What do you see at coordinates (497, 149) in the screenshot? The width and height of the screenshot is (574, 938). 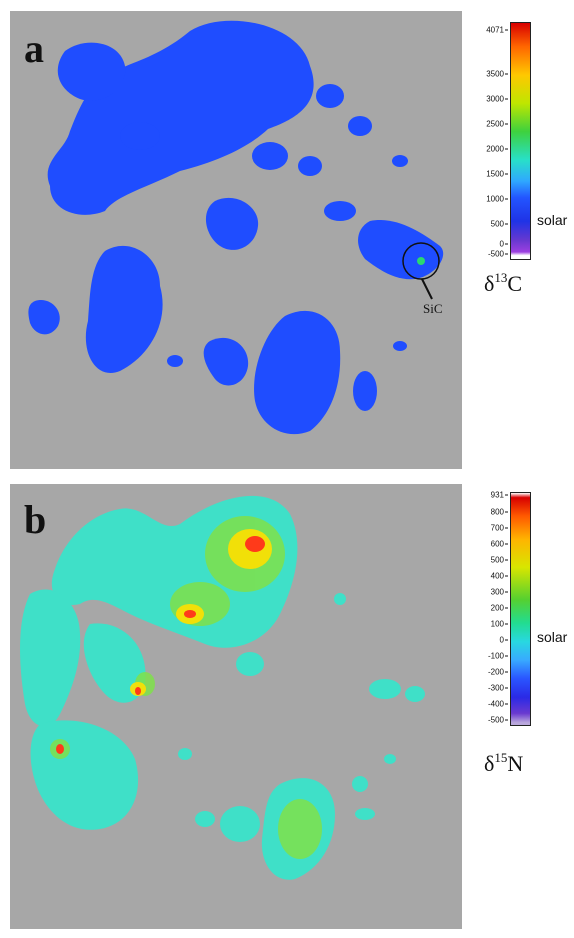 I see `carbon-tick: 2000` at bounding box center [497, 149].